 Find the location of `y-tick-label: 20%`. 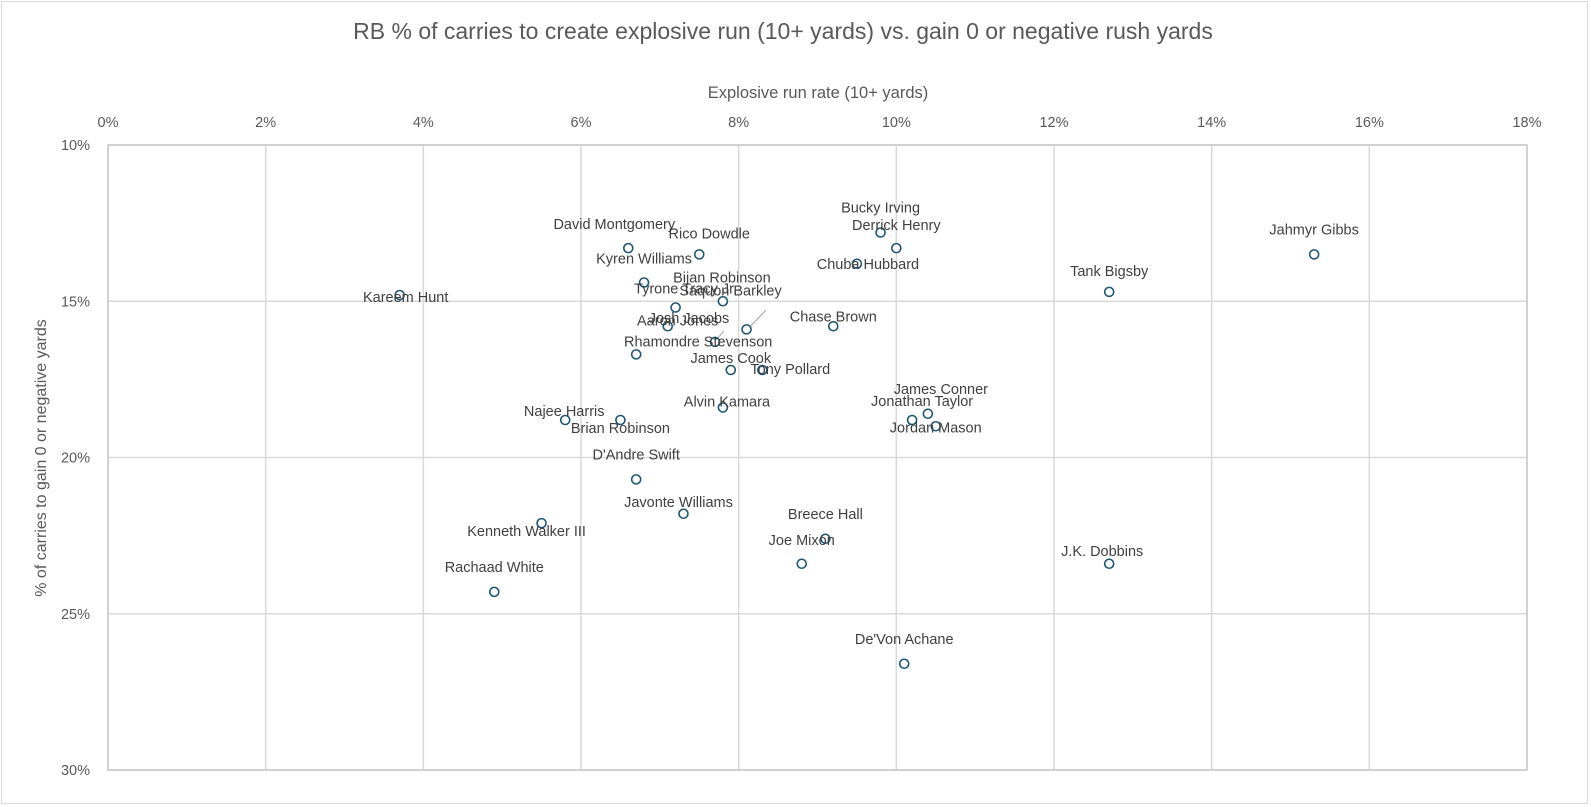

y-tick-label: 20% is located at coordinates (75, 459).